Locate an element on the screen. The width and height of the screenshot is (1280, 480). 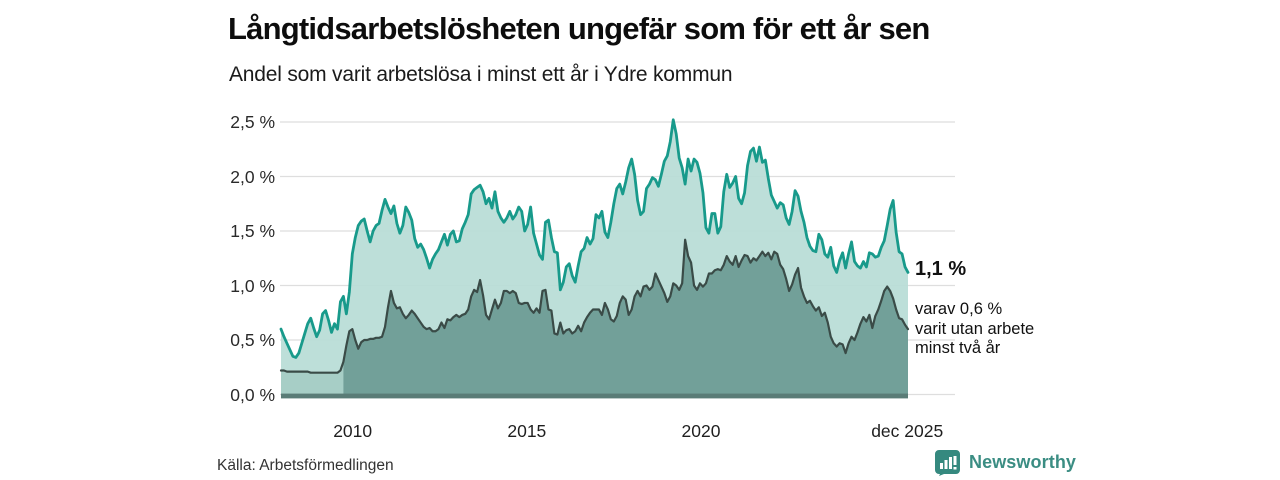
x-axis-baseline is located at coordinates (594, 396).